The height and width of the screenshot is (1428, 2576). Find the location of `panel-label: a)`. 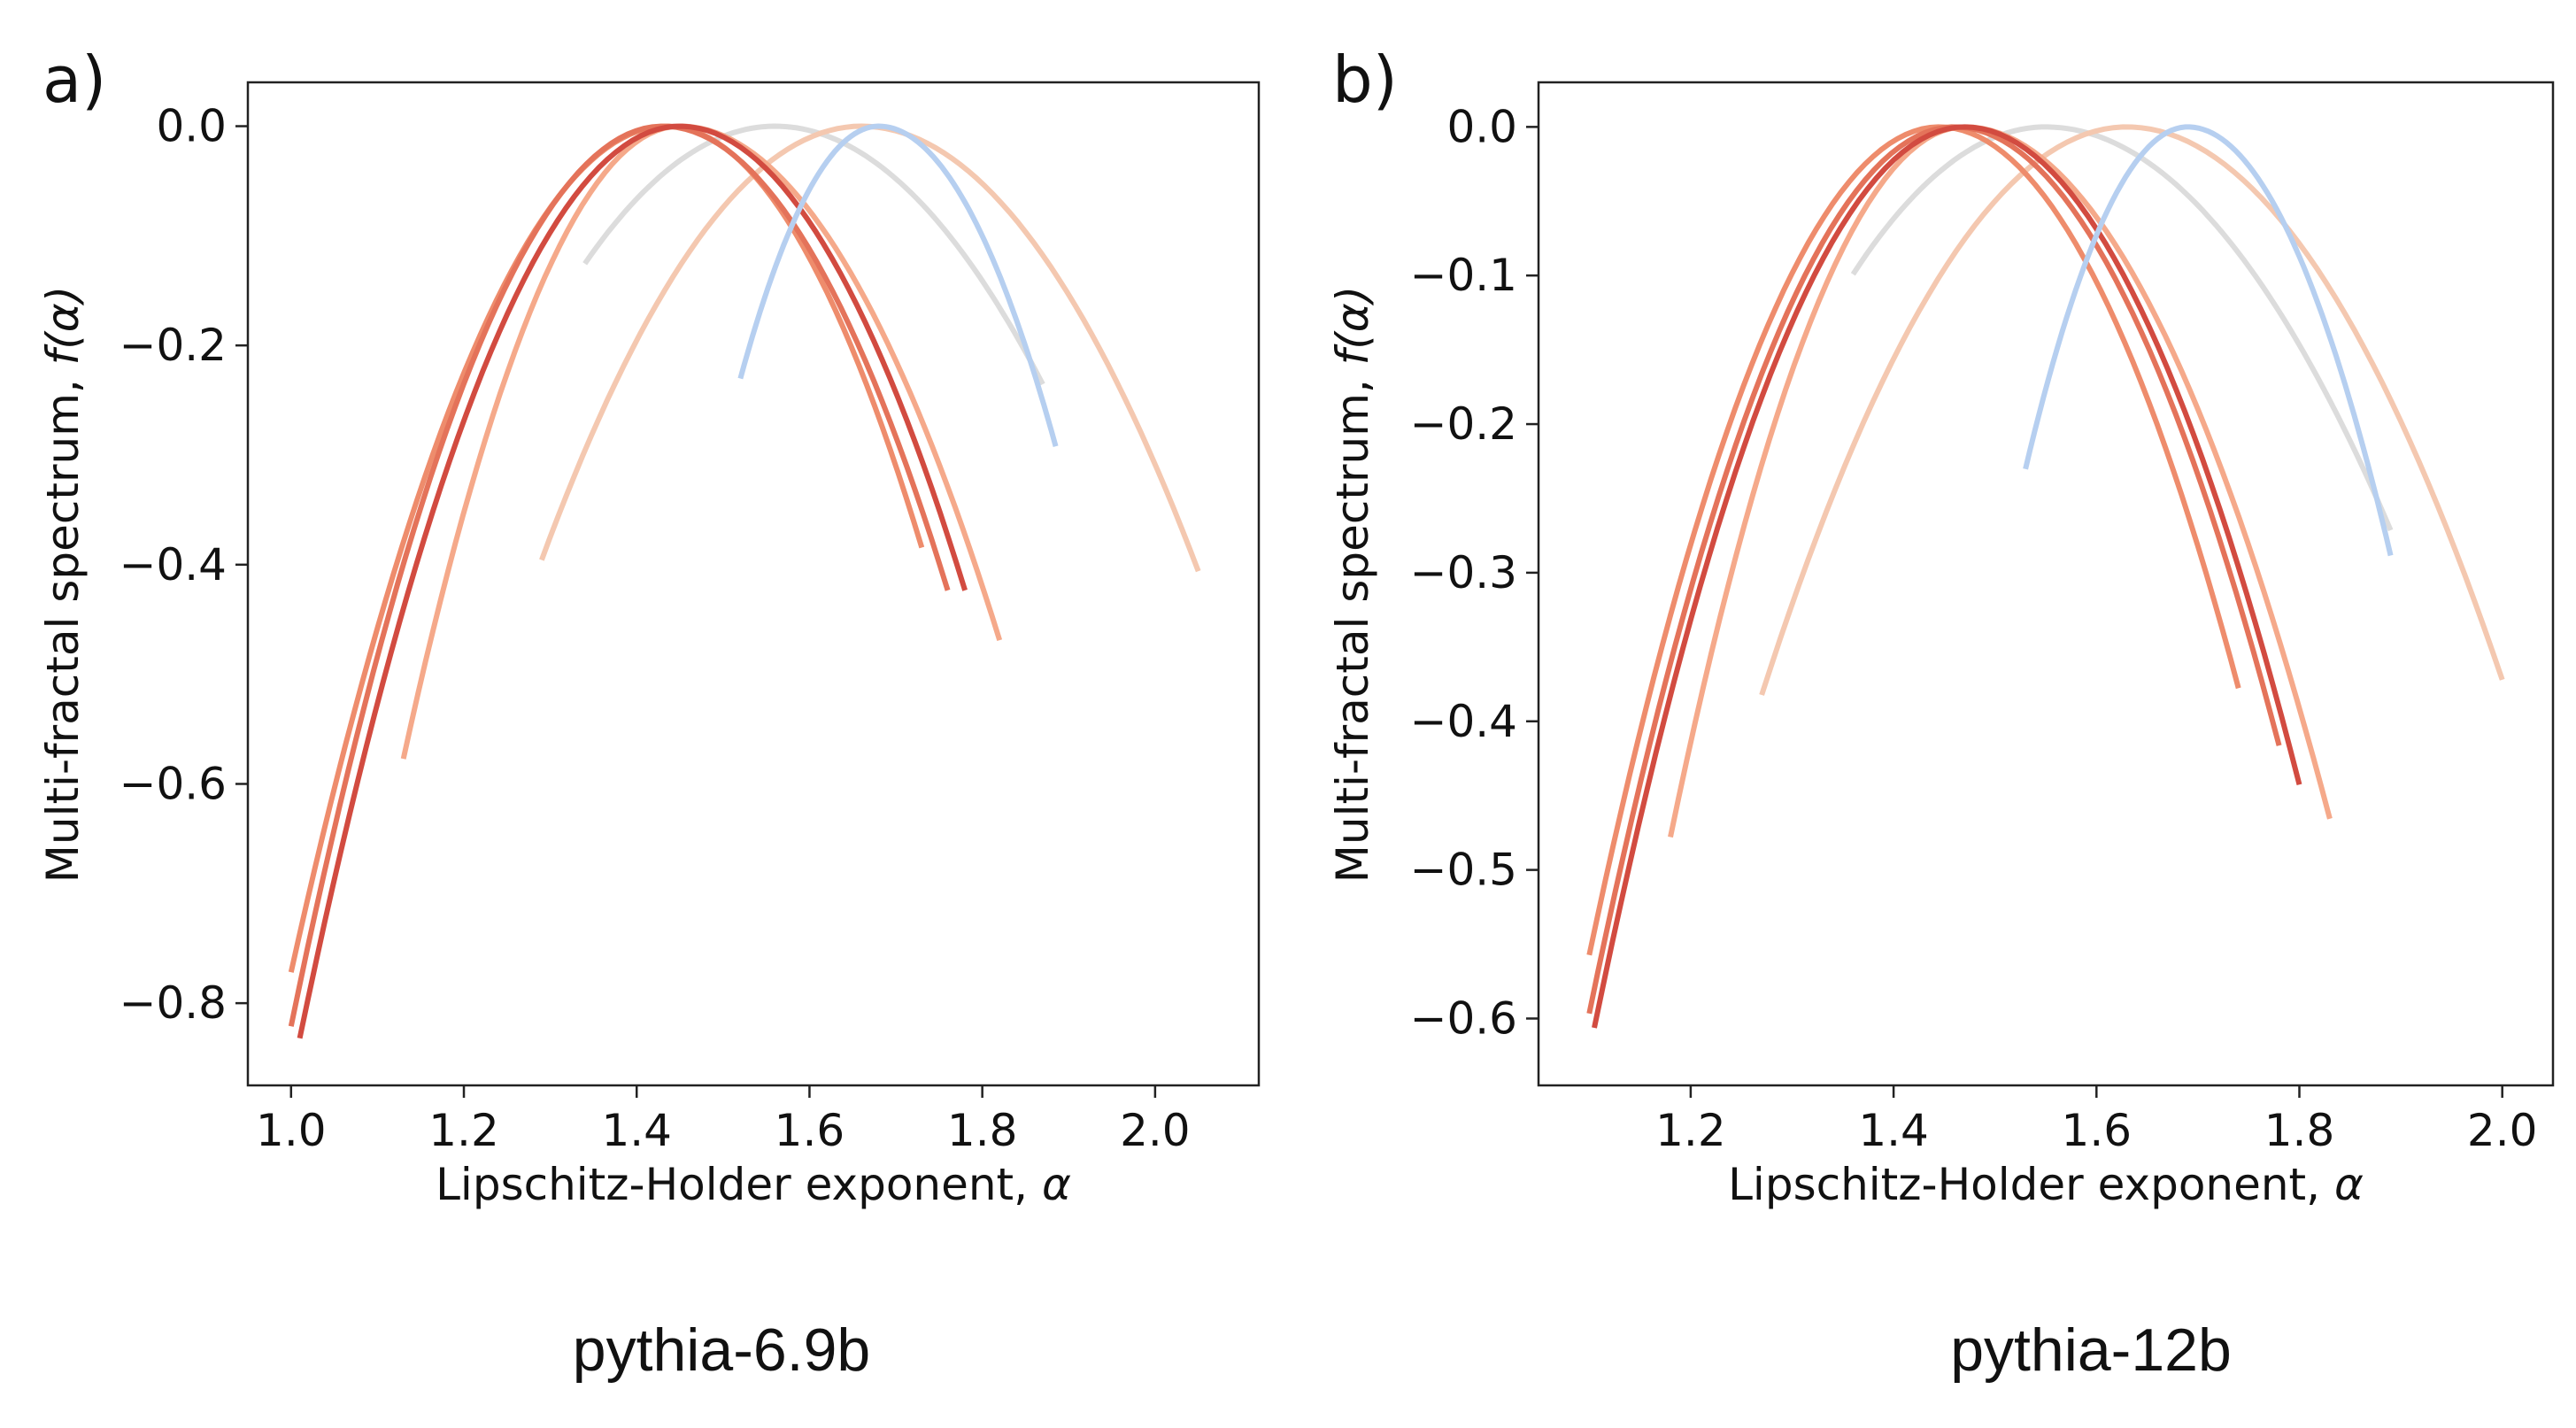

panel-label: a) is located at coordinates (74, 79).